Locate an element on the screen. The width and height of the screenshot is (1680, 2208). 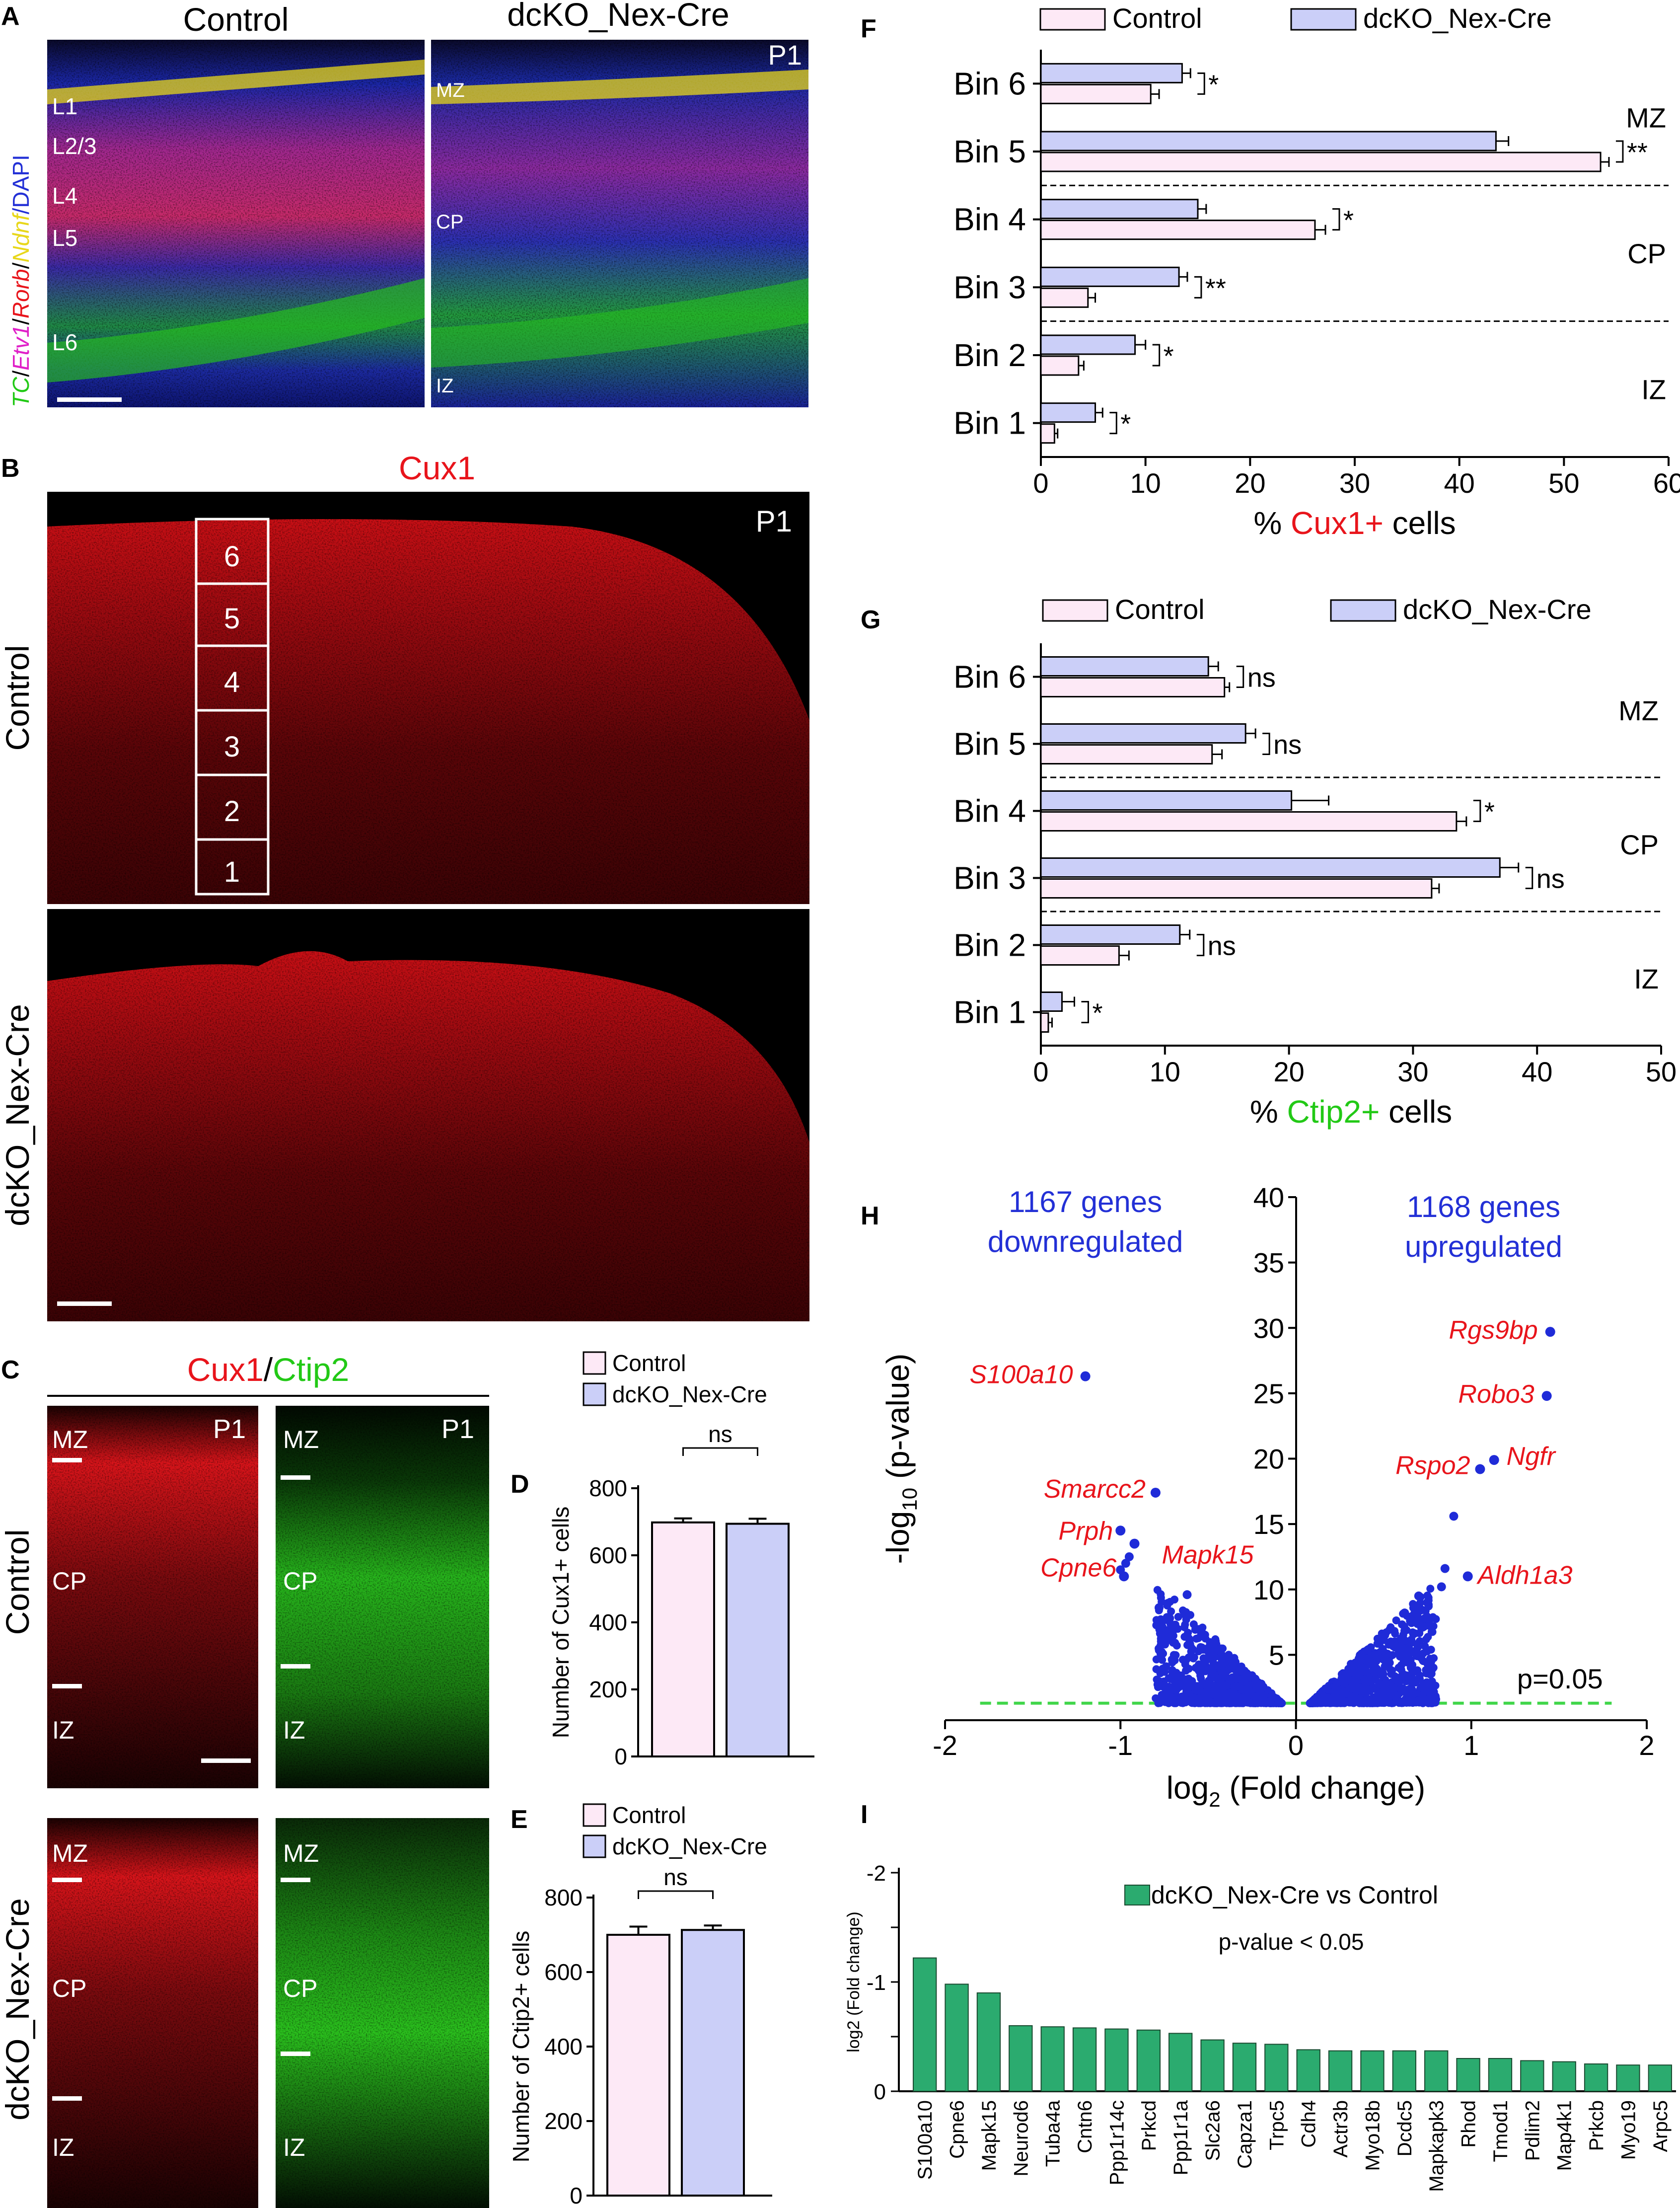
panel-a-layer-l5: L5 is located at coordinates (65, 238).